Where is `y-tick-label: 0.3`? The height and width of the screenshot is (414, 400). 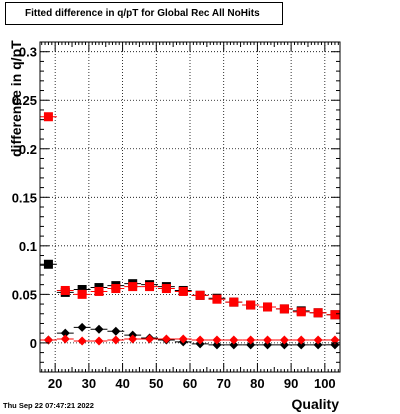 y-tick-label: 0.3 is located at coordinates (28, 52).